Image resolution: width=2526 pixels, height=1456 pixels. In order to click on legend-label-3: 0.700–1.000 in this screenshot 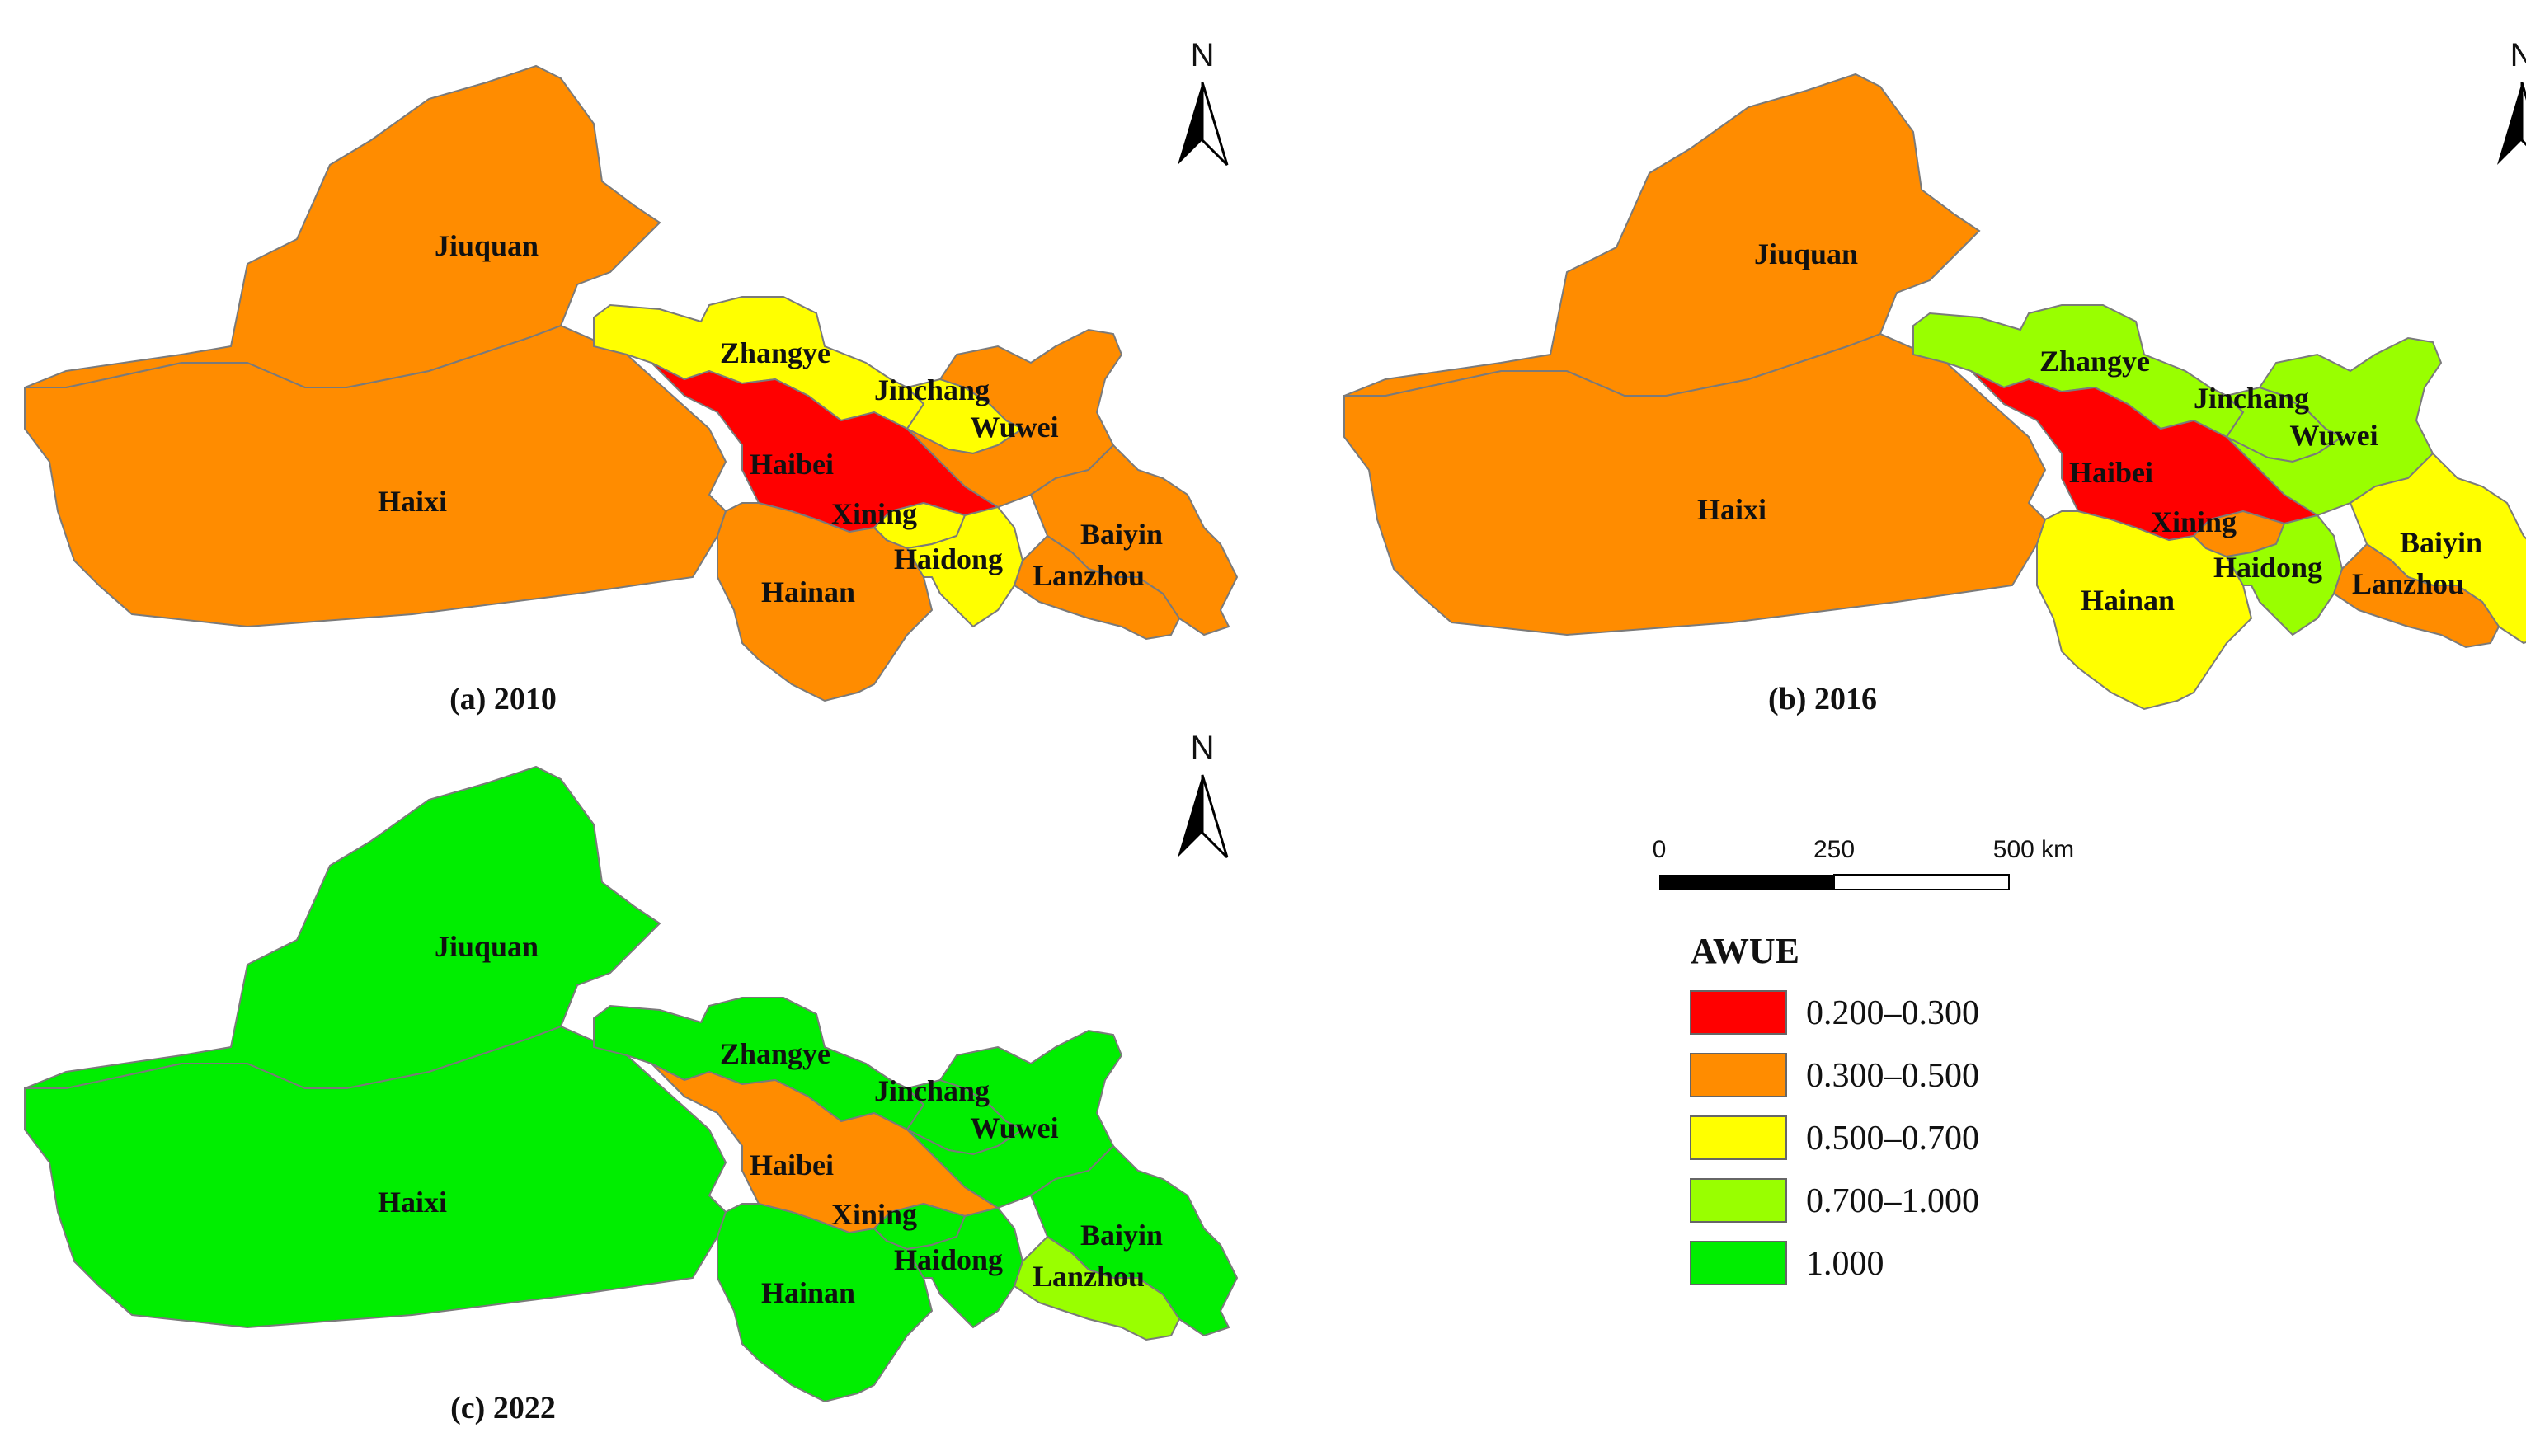, I will do `click(1892, 1201)`.